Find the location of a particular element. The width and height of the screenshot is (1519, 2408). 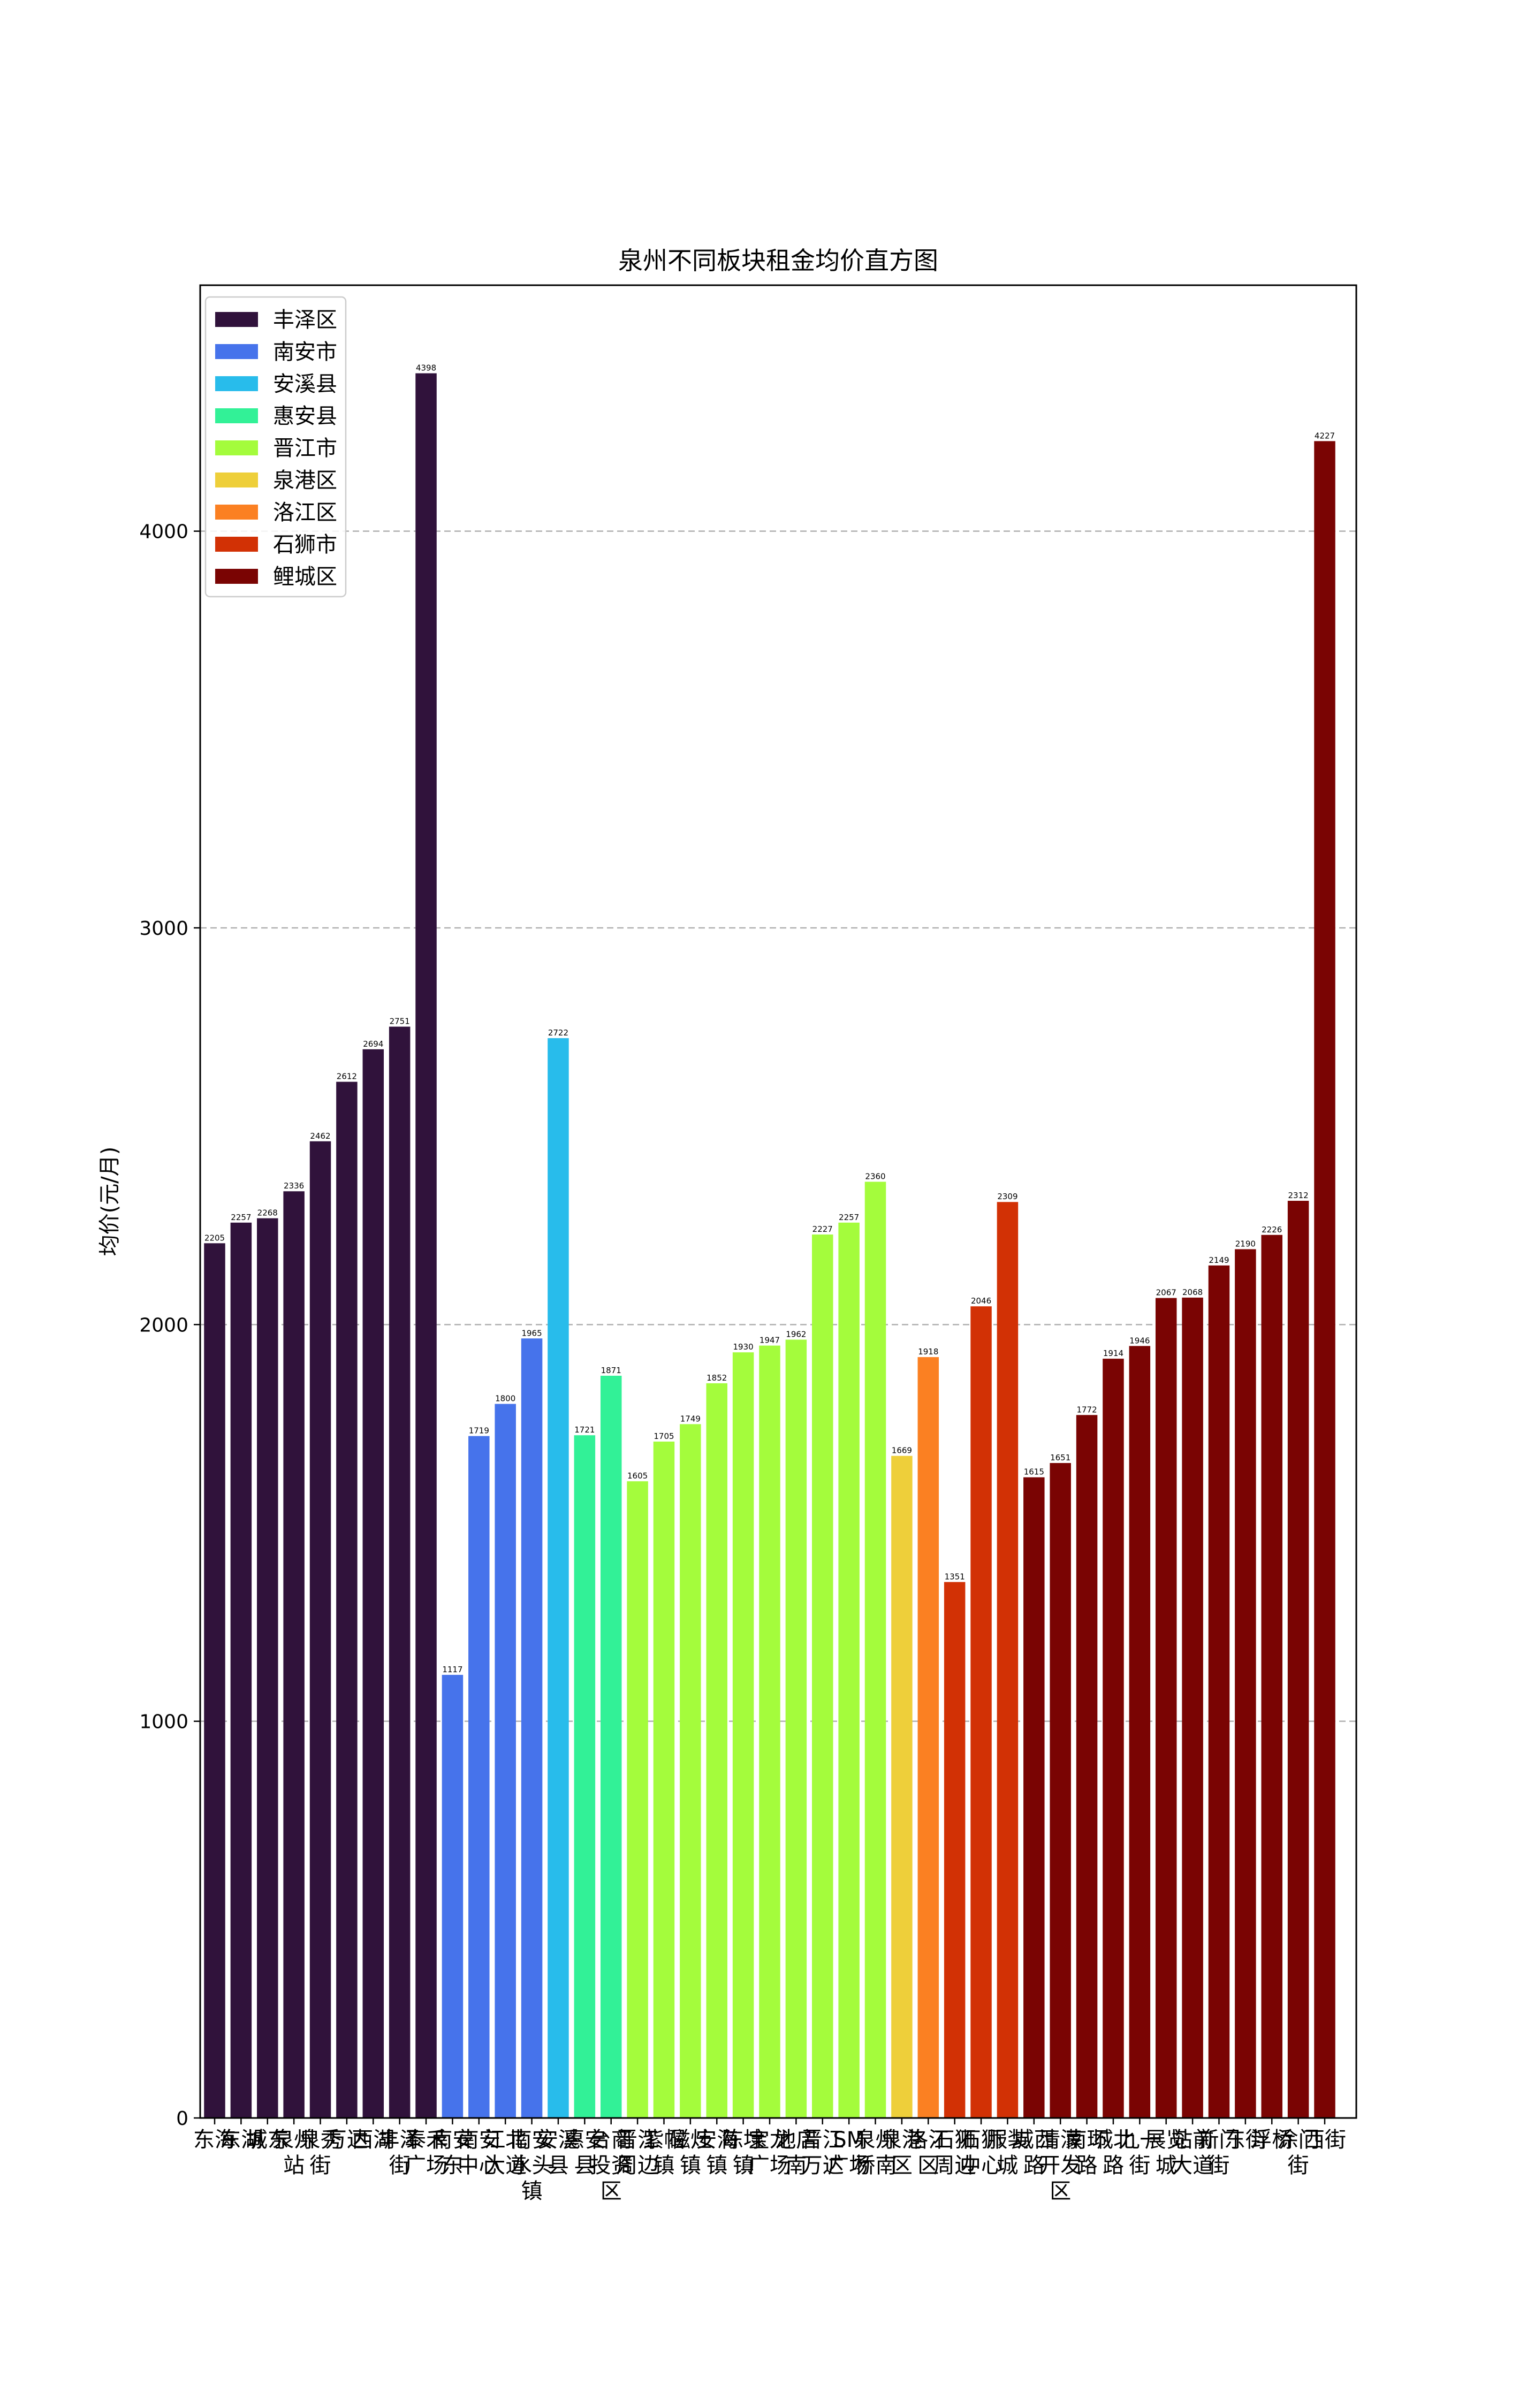

x-tick-label-line: 城 is located at coordinates (1166, 2165).